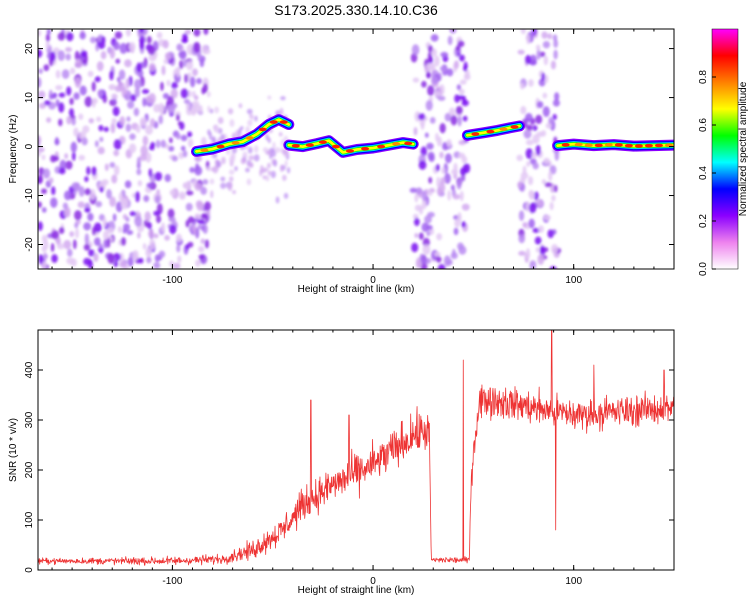  I want to click on snr-ytick-label: 100, so click(29, 519).